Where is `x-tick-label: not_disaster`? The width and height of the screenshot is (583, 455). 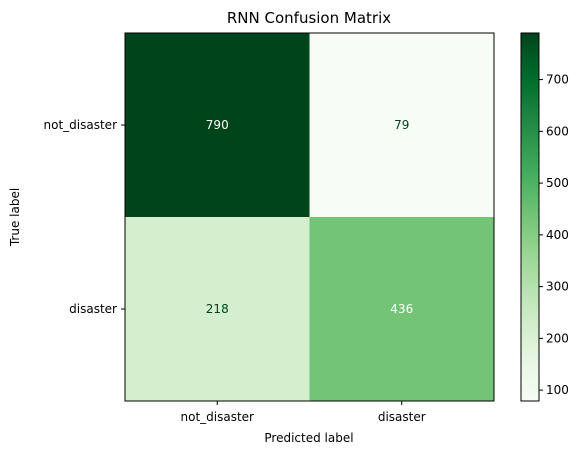 x-tick-label: not_disaster is located at coordinates (218, 417).